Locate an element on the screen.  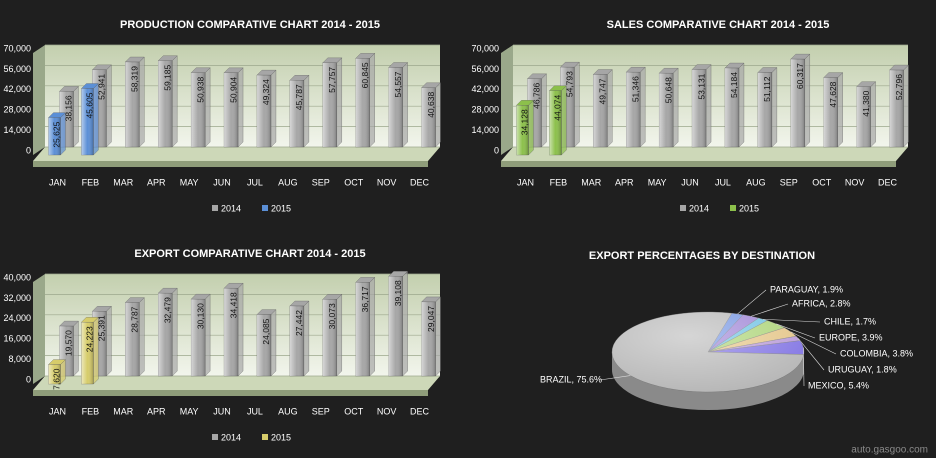
y-tick-label: 32,000 is located at coordinates (17, 298).